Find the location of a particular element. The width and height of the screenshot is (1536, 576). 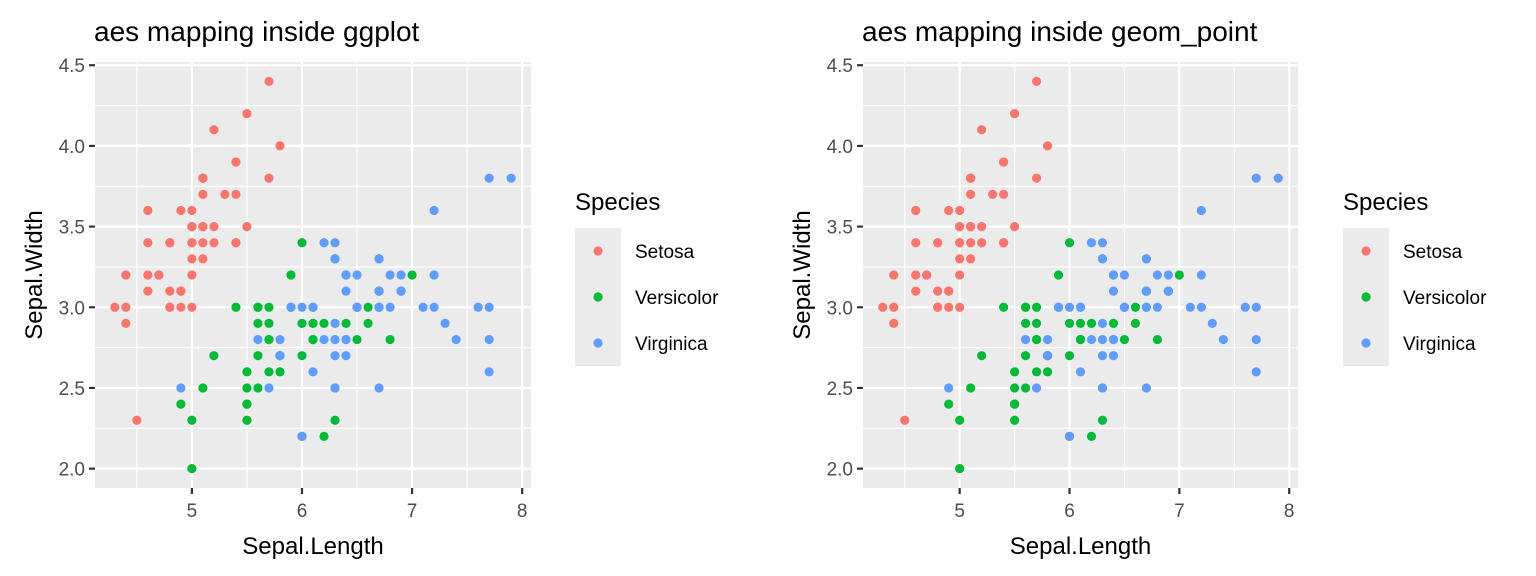

legend-label: Versicolor is located at coordinates (677, 298).